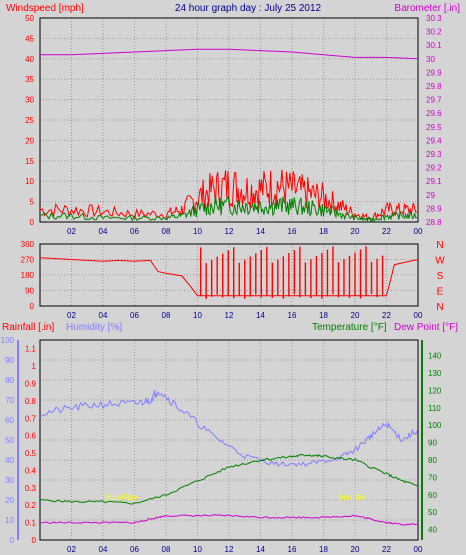 This screenshot has width=466, height=555. Describe the element at coordinates (9, 480) in the screenshot. I see `humidity-y-tick-label: 30` at that location.